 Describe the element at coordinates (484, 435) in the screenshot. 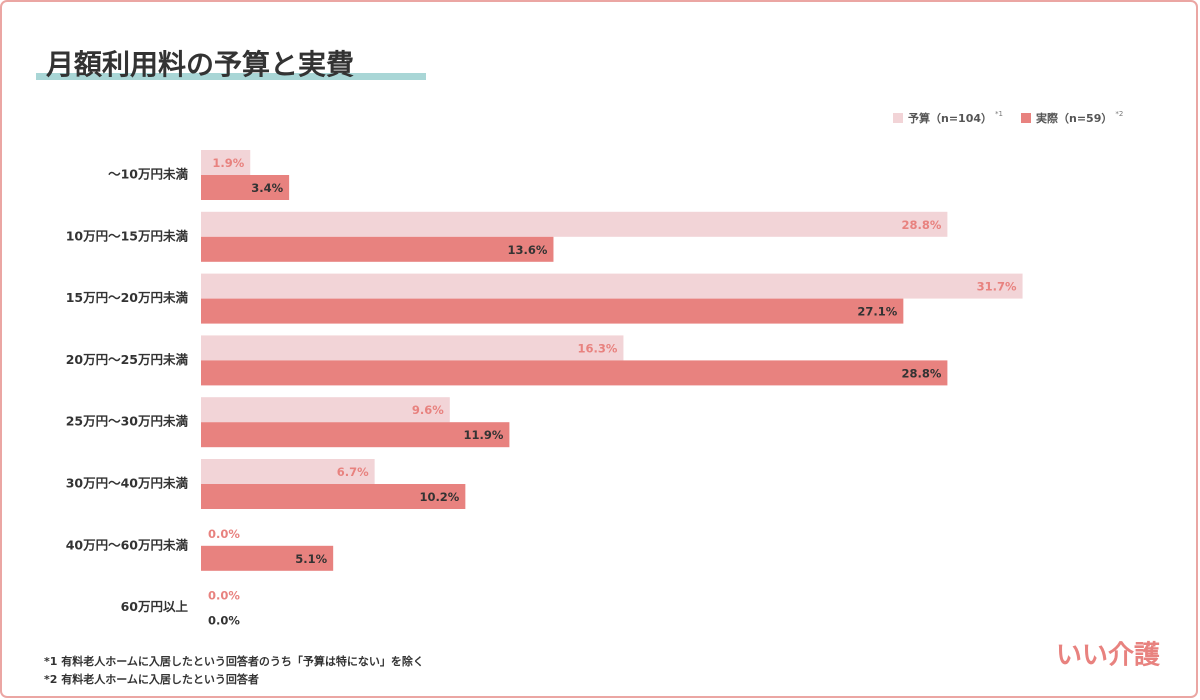

I see `value-label: 11.9%` at that location.